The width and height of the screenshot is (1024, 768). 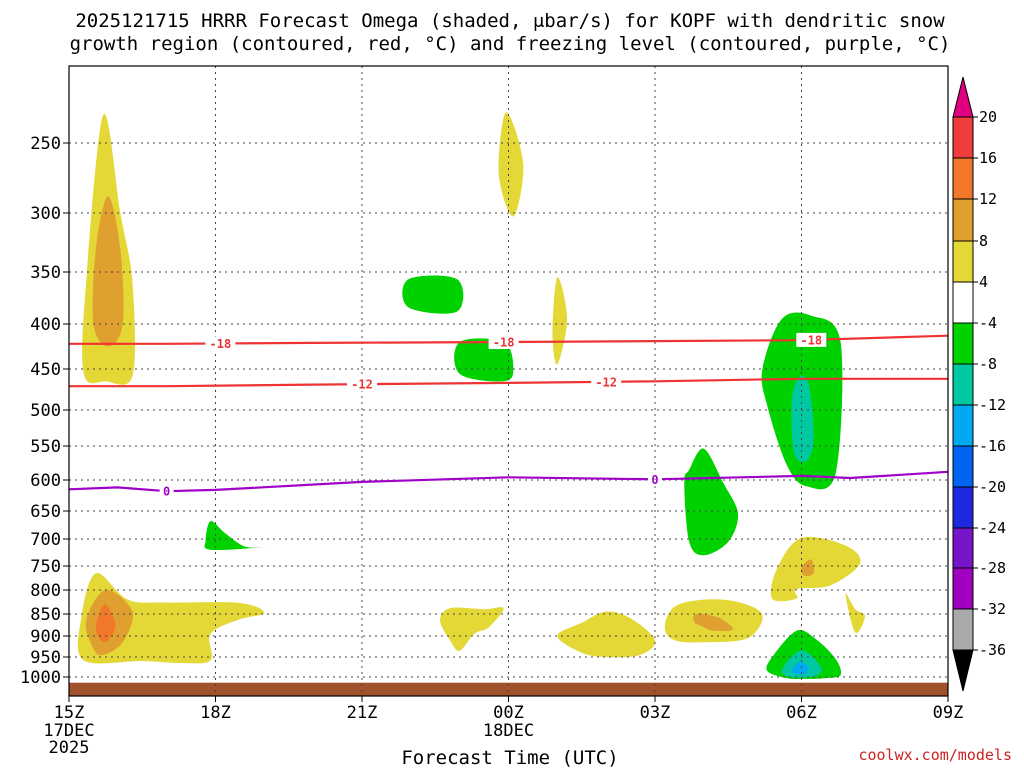 What do you see at coordinates (655, 713) in the screenshot?
I see `x-tick-label-03Z: 03Z` at bounding box center [655, 713].